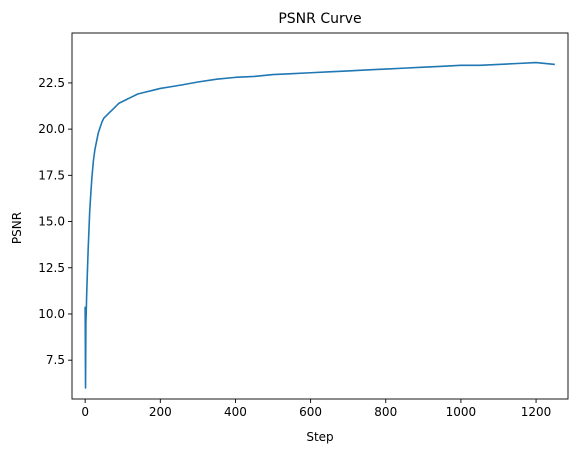 The width and height of the screenshot is (576, 459). I want to click on x-tick-label: 200, so click(160, 412).